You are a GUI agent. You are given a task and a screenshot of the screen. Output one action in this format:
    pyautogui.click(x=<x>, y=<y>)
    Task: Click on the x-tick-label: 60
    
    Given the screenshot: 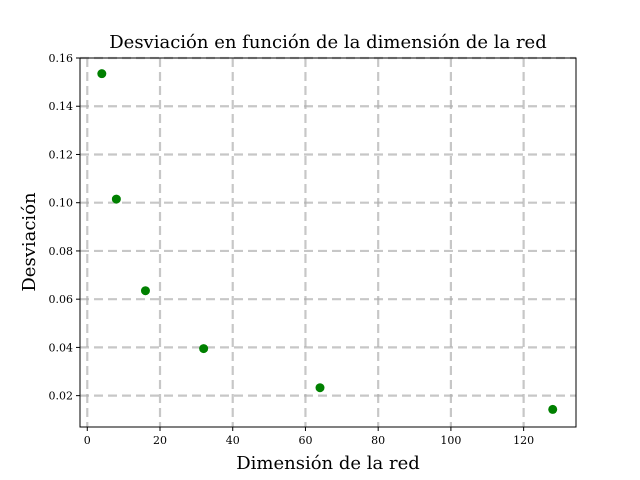 What is the action you would take?
    pyautogui.click(x=305, y=440)
    